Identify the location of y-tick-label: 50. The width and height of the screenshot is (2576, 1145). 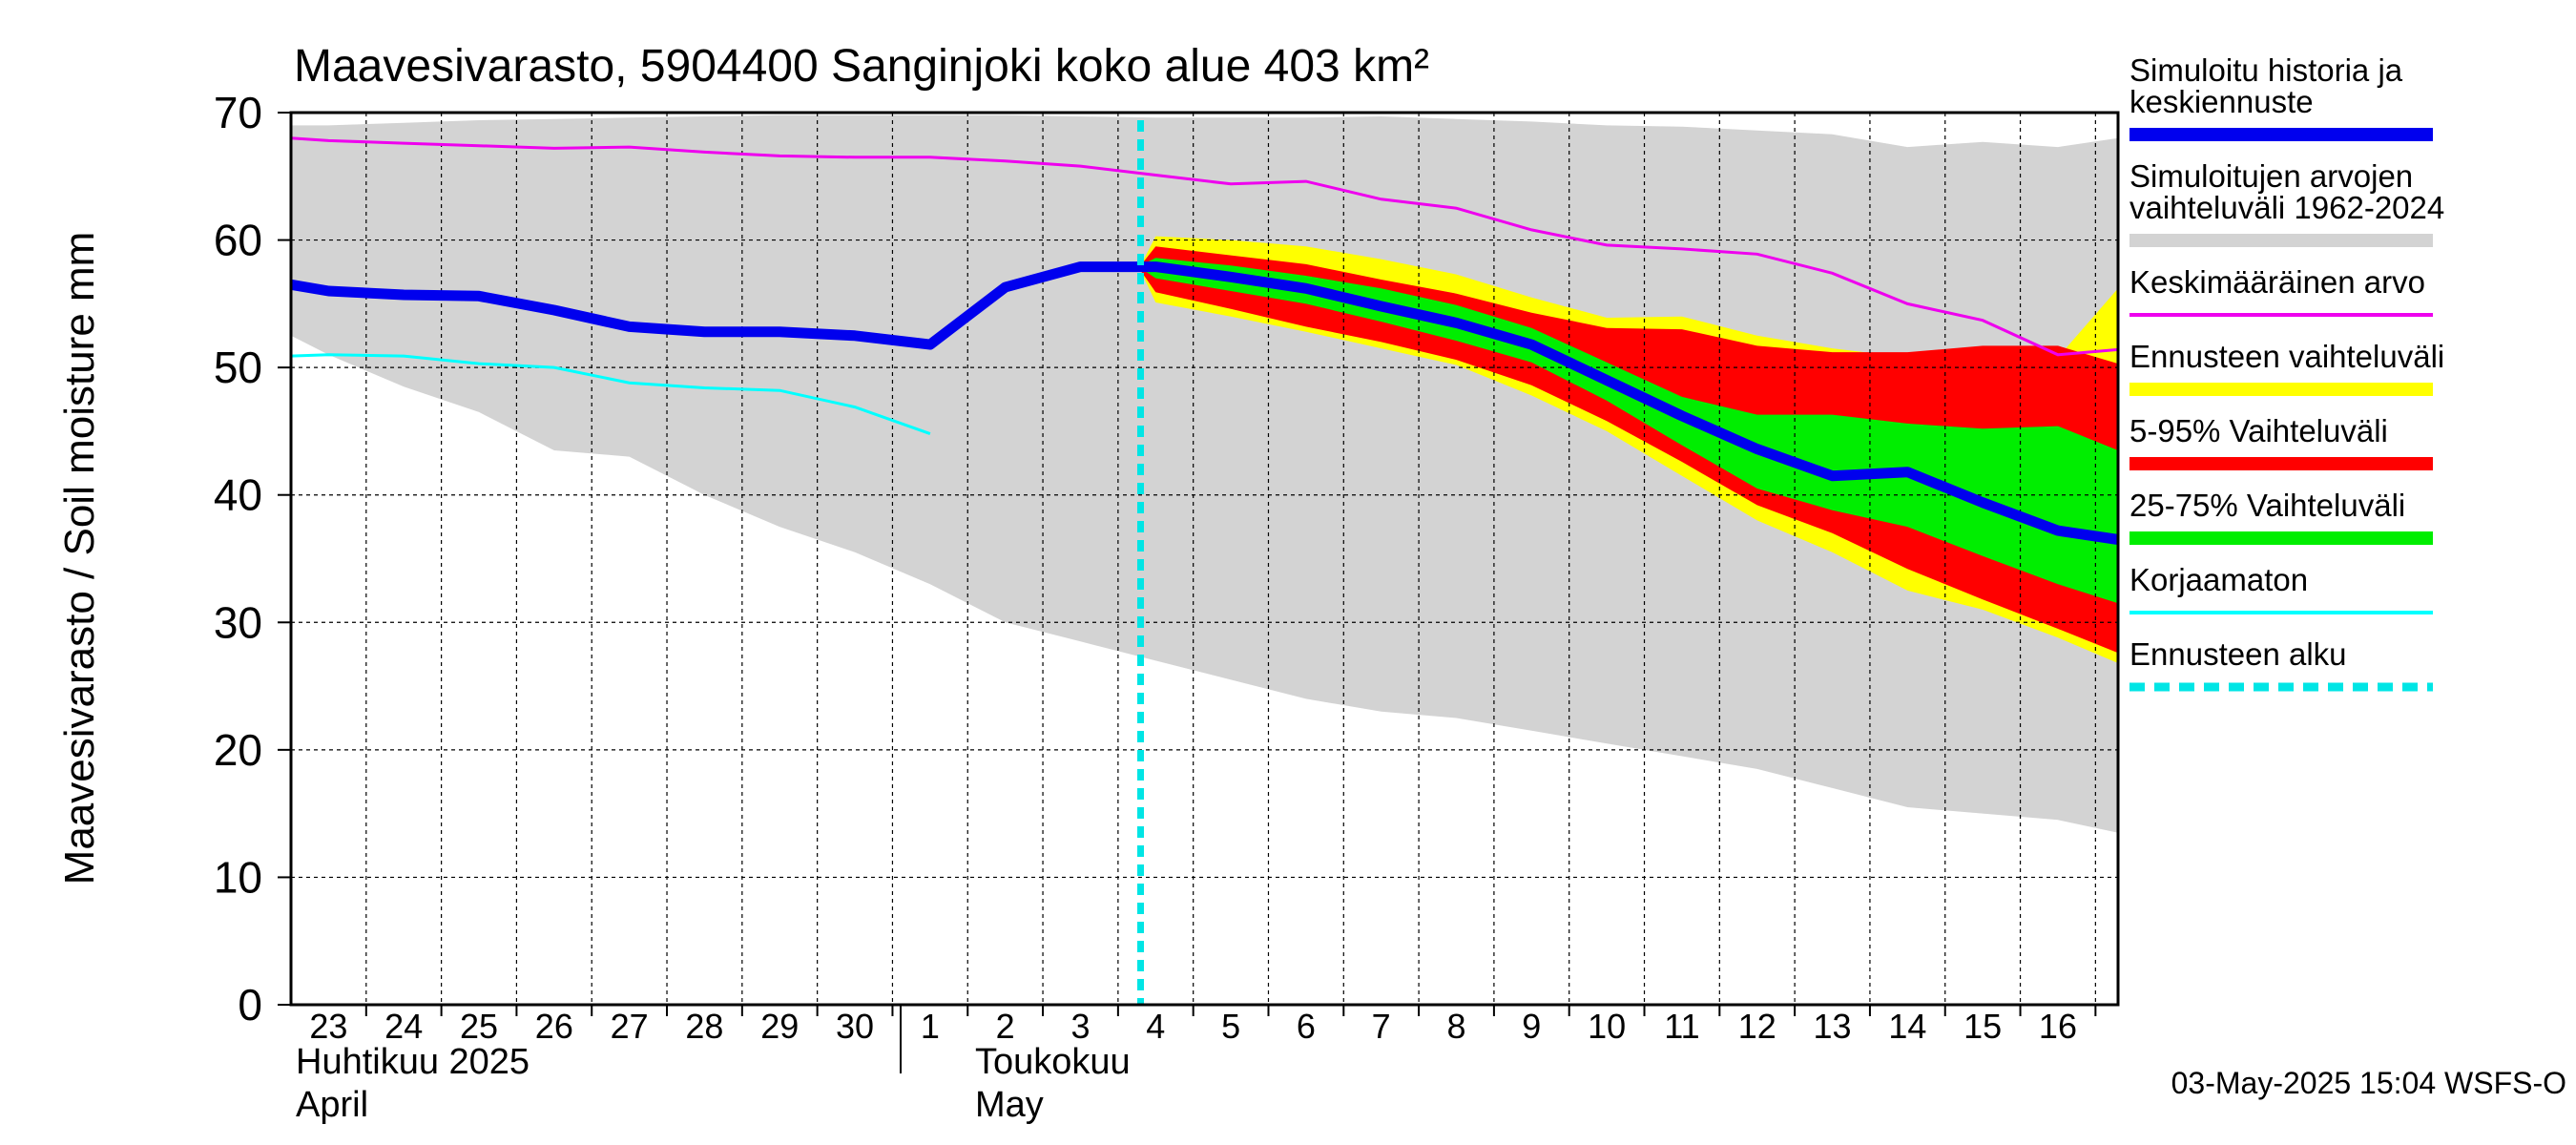
(238, 367).